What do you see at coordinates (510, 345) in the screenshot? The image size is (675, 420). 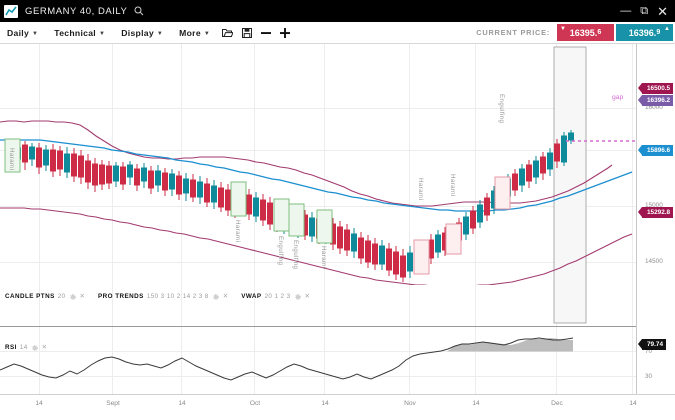 I see `rsi-overbought-fill` at bounding box center [510, 345].